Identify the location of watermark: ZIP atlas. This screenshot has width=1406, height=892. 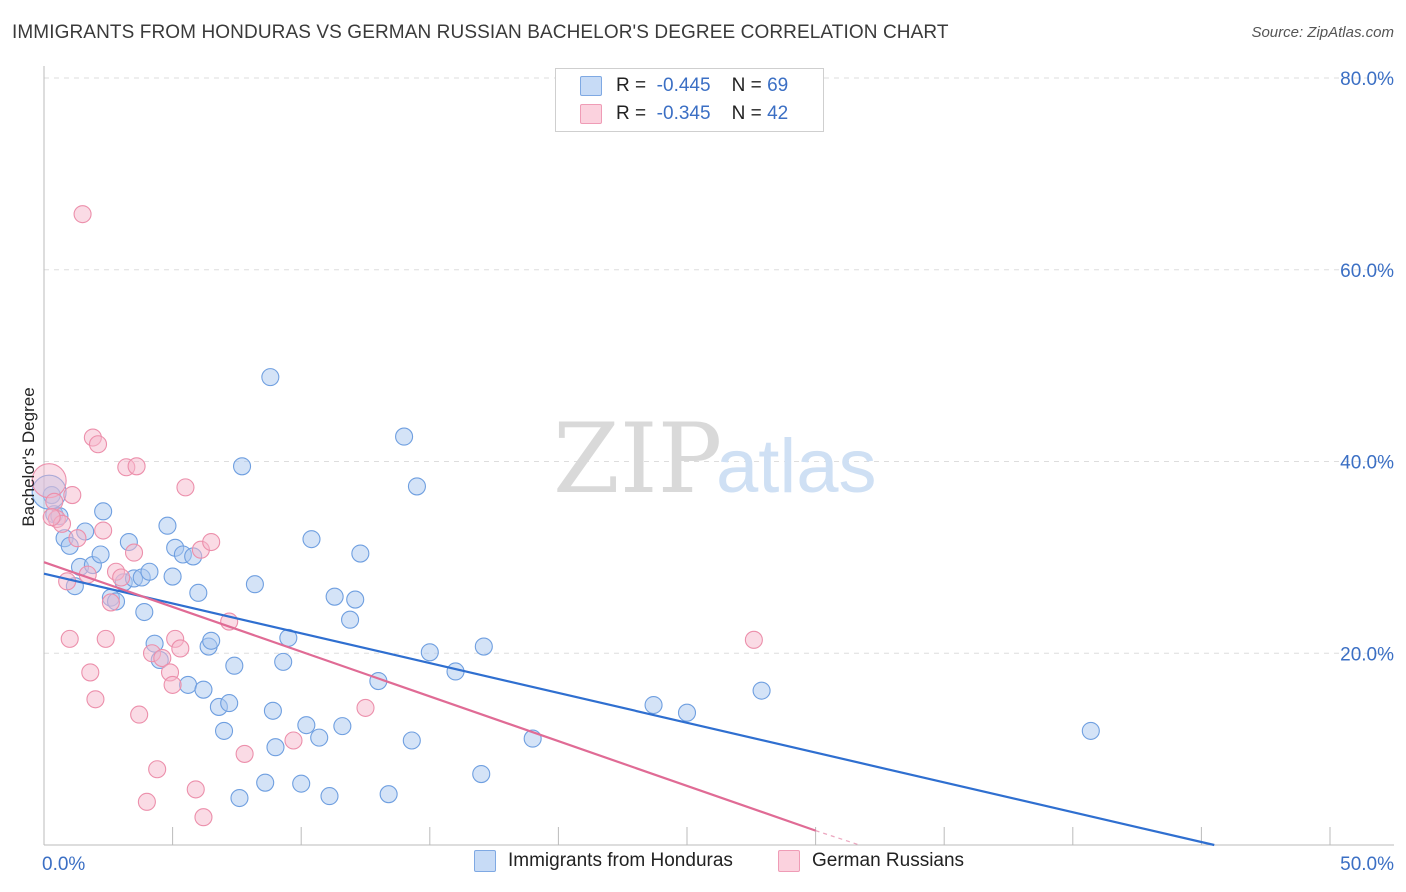
(715, 459).